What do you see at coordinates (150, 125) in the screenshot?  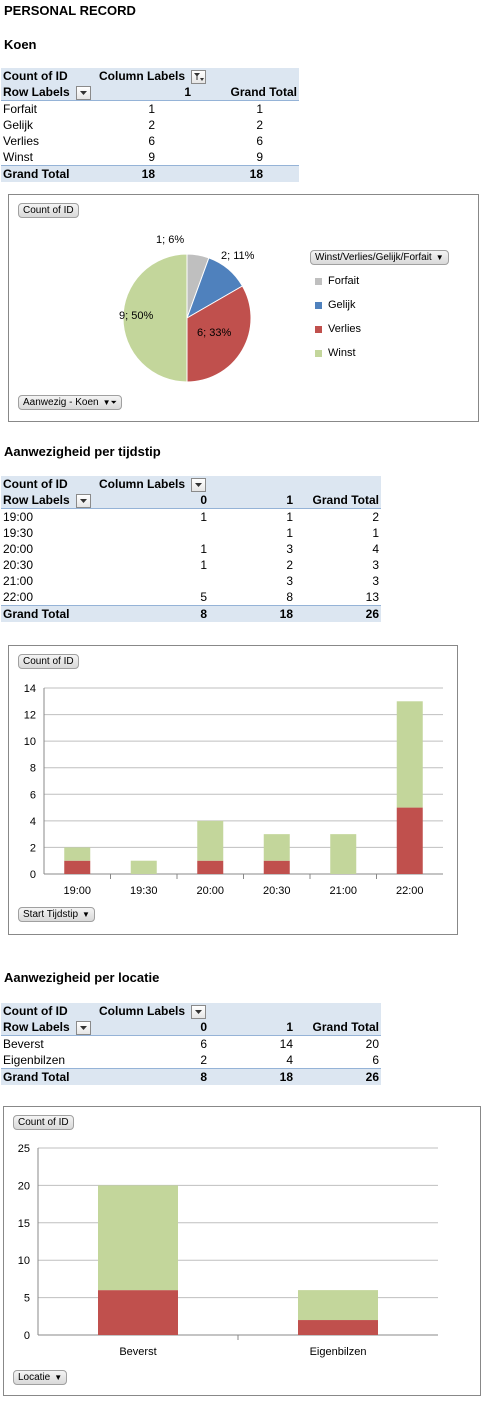 I see `table-row: Gelijk 2 2` at bounding box center [150, 125].